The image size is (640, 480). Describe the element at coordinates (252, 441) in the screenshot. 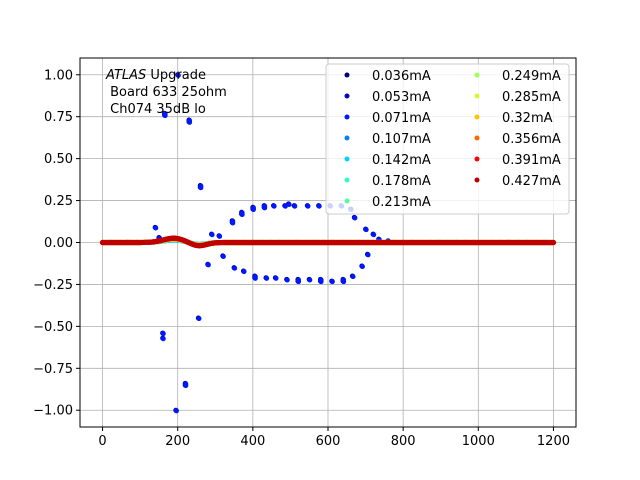

I see `x-tick-label: 400` at that location.